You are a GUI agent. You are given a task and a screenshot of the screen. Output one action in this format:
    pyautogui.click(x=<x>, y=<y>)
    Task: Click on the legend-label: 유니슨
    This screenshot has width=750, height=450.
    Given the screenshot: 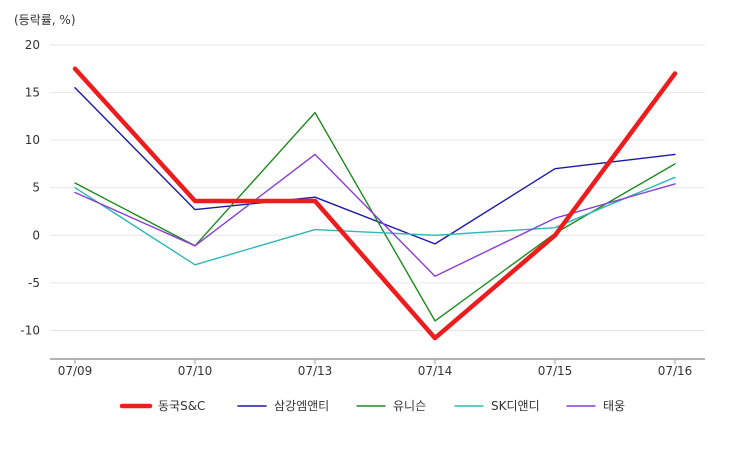 What is the action you would take?
    pyautogui.click(x=409, y=406)
    